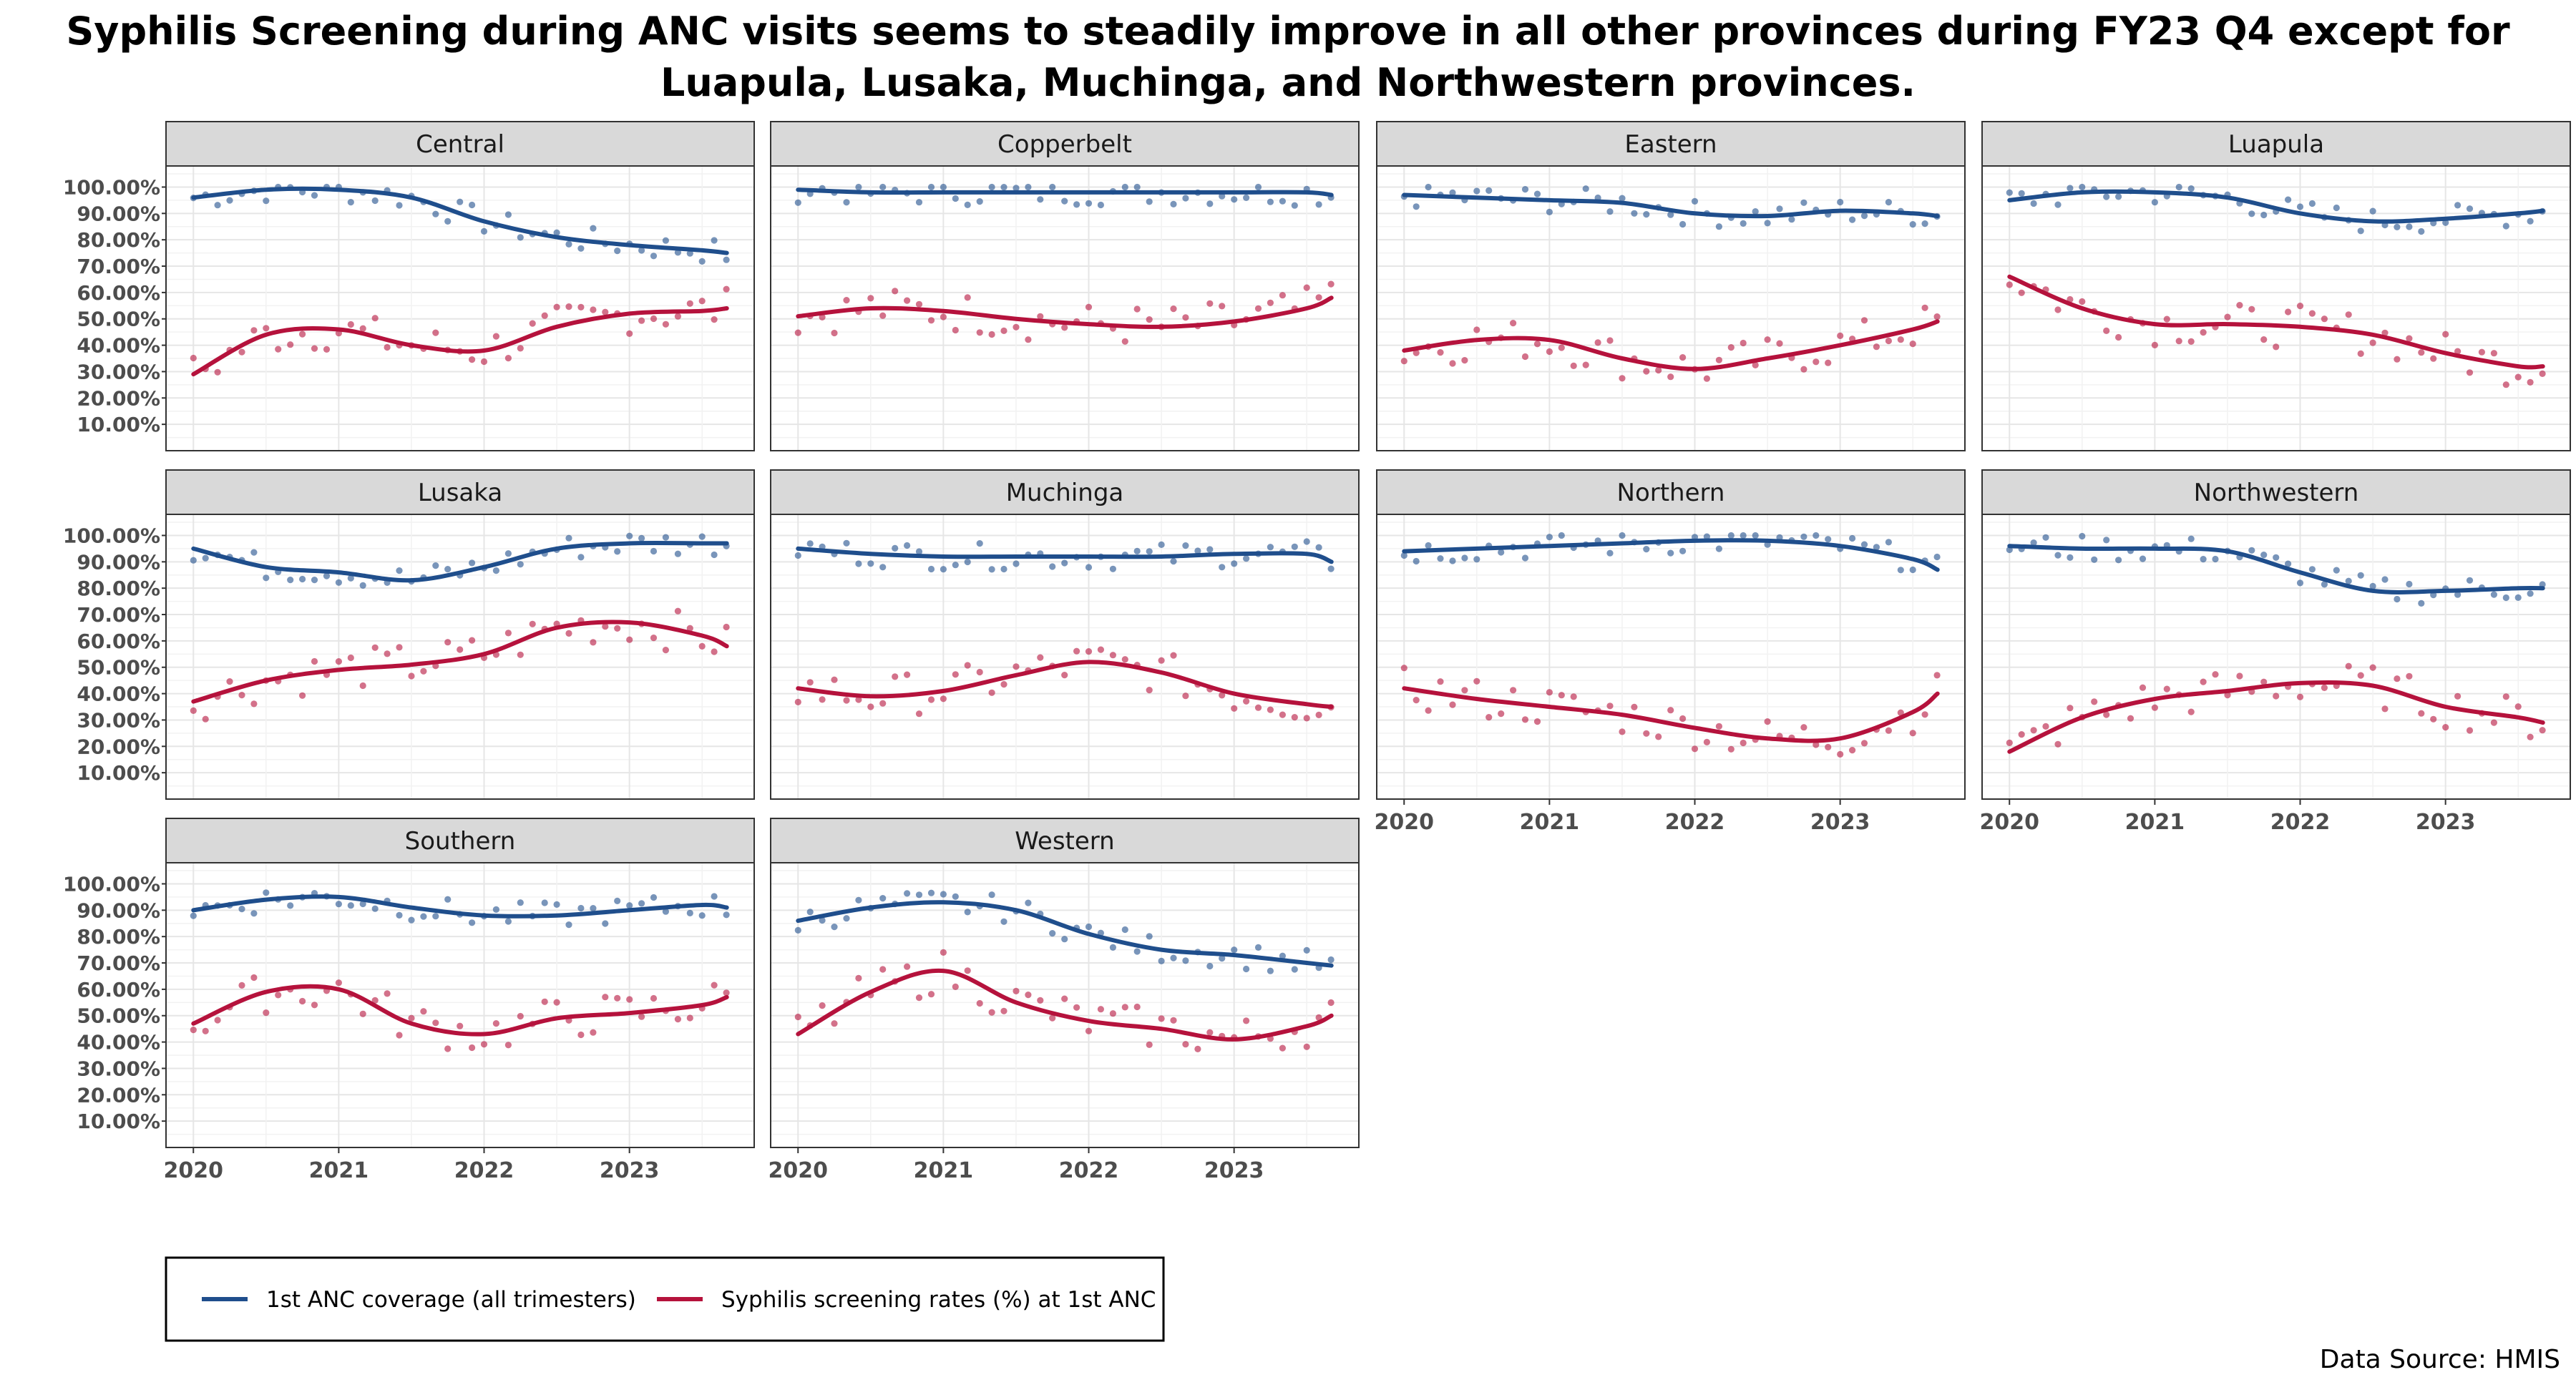 The width and height of the screenshot is (2576, 1395). I want to click on legend-label-coverage: 1st ANC coverage (all trimesters), so click(451, 1300).